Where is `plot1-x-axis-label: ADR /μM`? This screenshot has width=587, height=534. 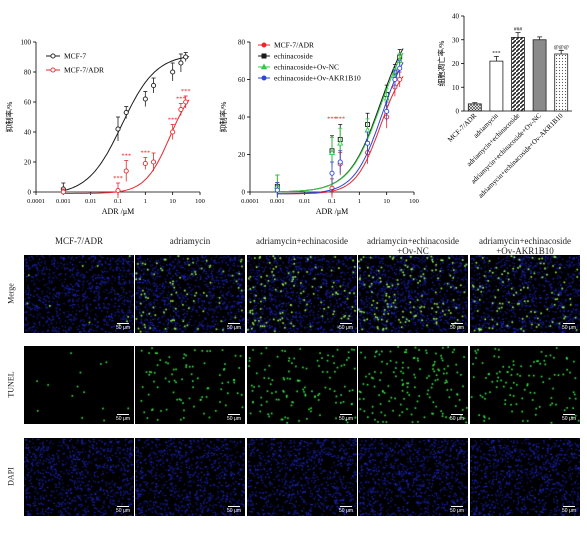 plot1-x-axis-label: ADR /μM is located at coordinates (118, 211).